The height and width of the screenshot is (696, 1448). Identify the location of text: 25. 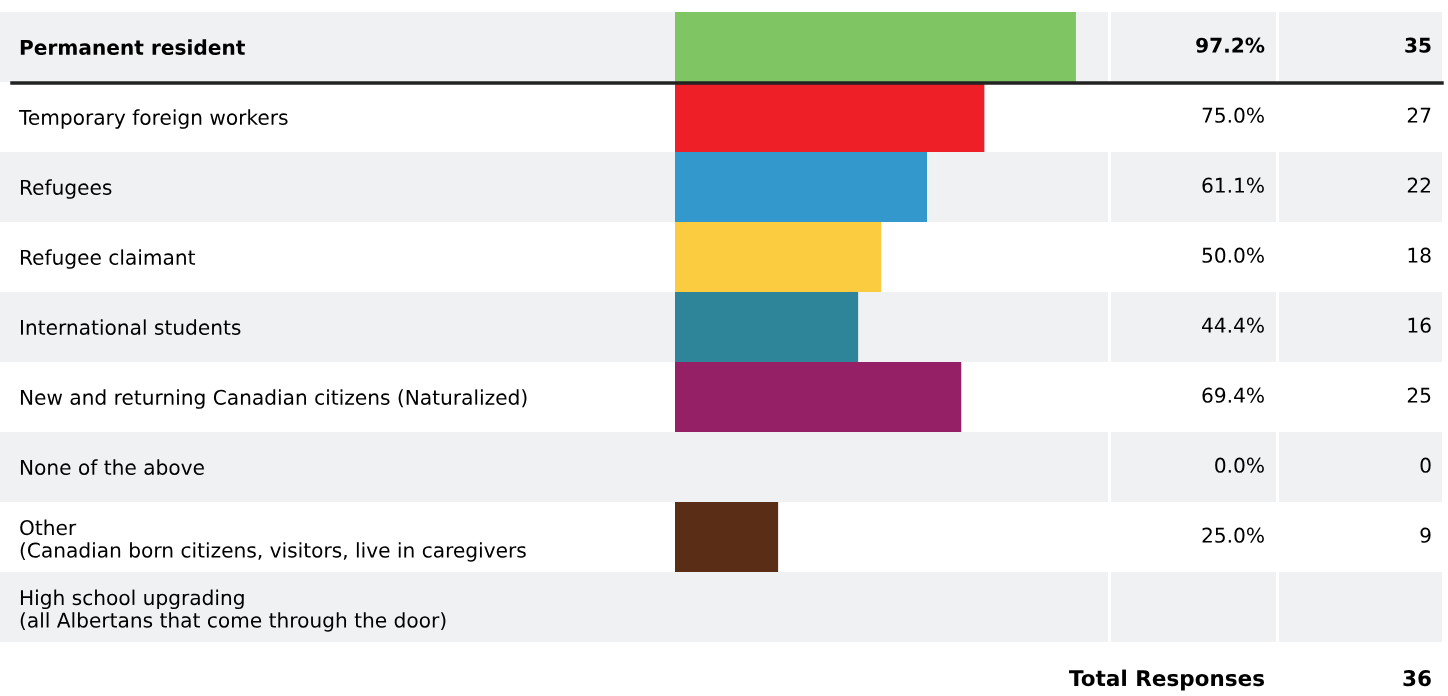
(1419, 395).